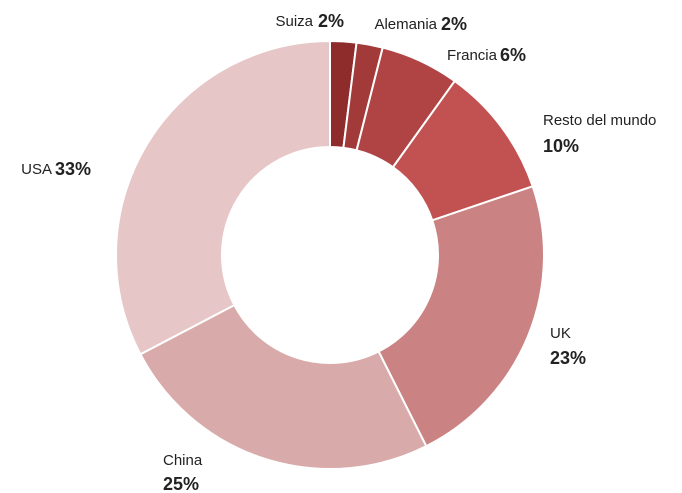 Image resolution: width=682 pixels, height=493 pixels. What do you see at coordinates (513, 55) in the screenshot?
I see `slice-value-label: 6%` at bounding box center [513, 55].